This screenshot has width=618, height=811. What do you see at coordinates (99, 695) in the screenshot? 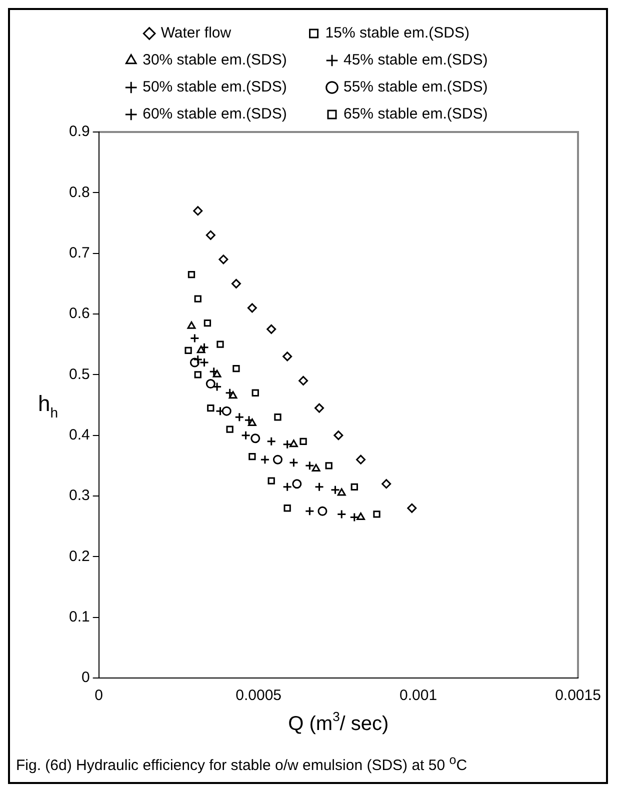
I see `x-tick-label: 0` at bounding box center [99, 695].